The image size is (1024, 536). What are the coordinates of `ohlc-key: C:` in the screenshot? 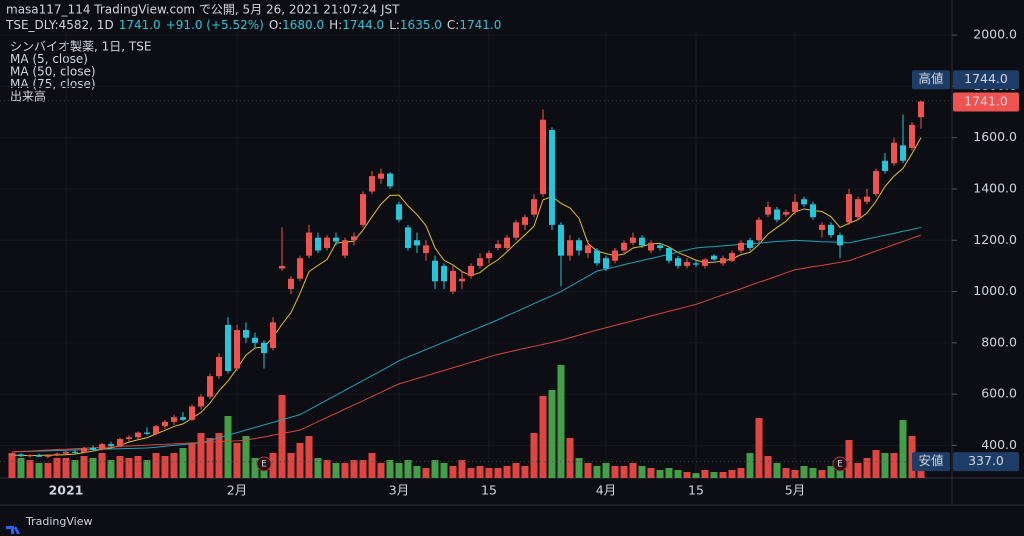 It's located at (453, 25).